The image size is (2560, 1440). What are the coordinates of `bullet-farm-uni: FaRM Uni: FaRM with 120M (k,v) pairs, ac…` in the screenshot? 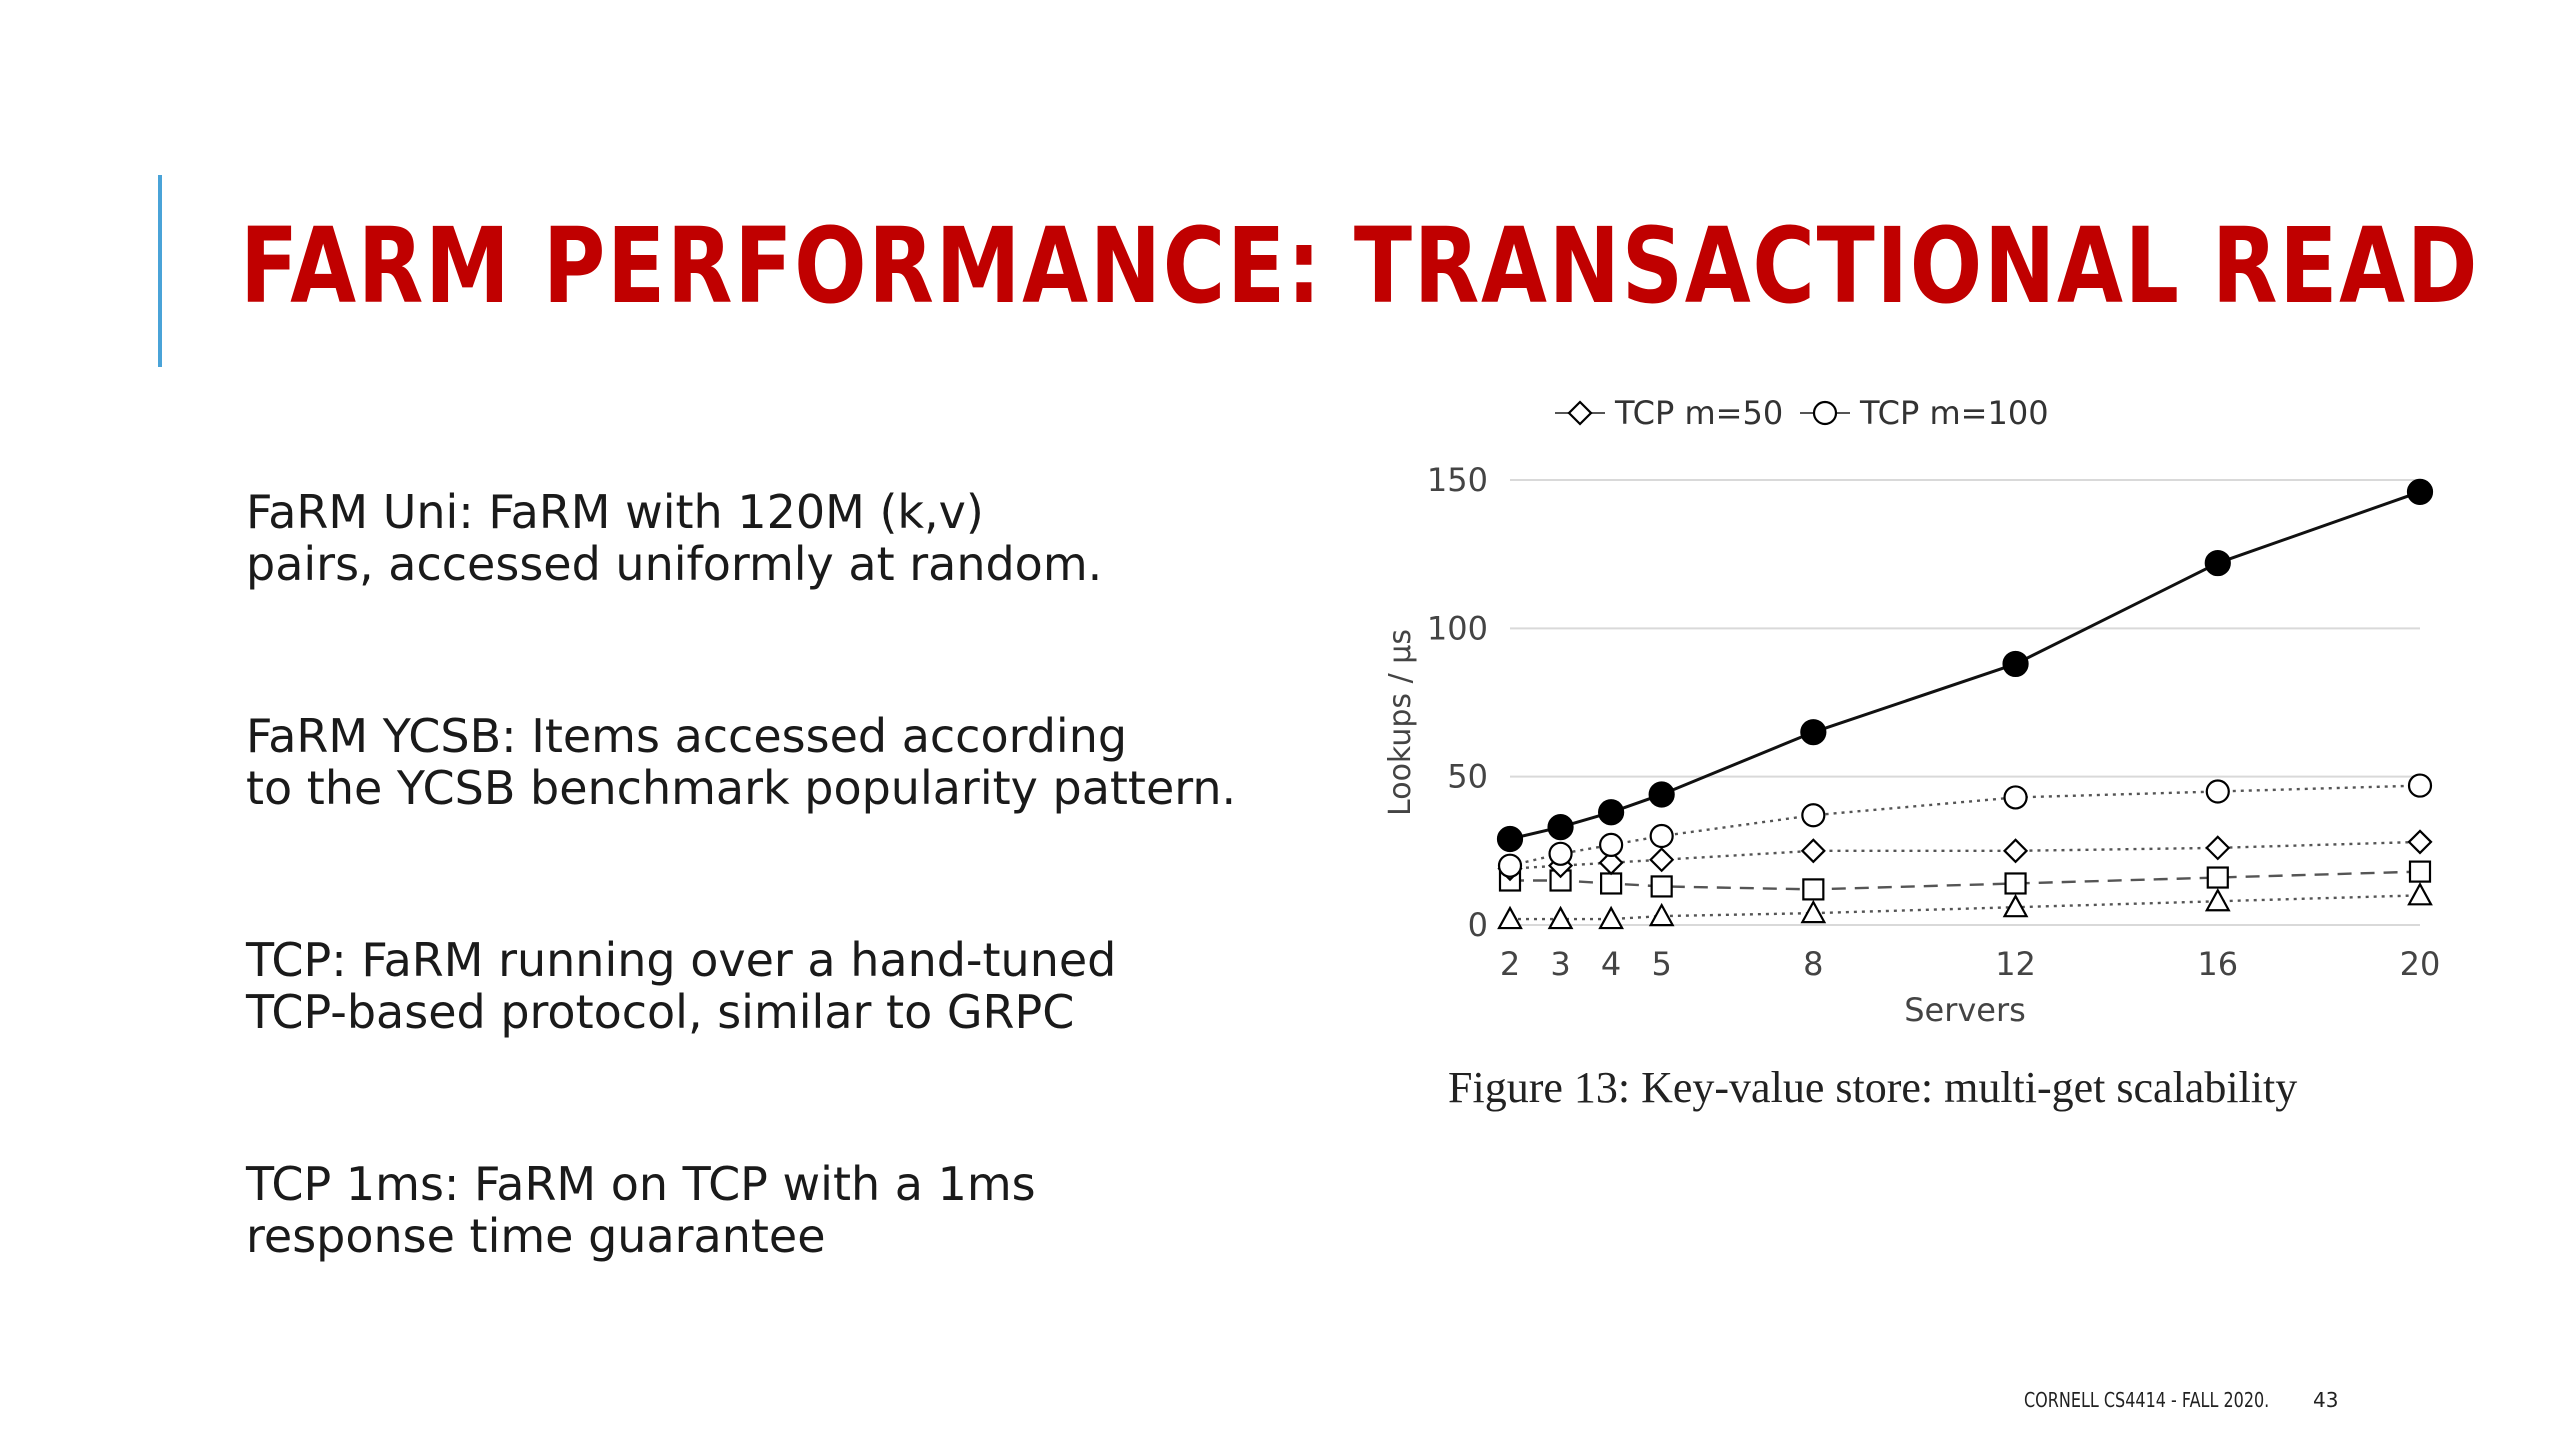 It's located at (674, 538).